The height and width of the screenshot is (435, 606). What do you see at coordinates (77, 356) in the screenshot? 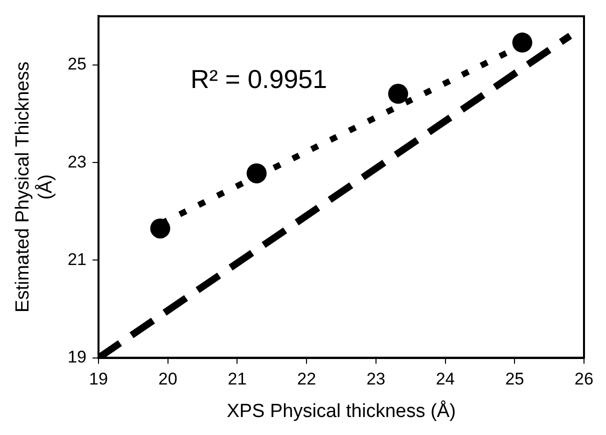
I see `y-tick-label: 19` at bounding box center [77, 356].